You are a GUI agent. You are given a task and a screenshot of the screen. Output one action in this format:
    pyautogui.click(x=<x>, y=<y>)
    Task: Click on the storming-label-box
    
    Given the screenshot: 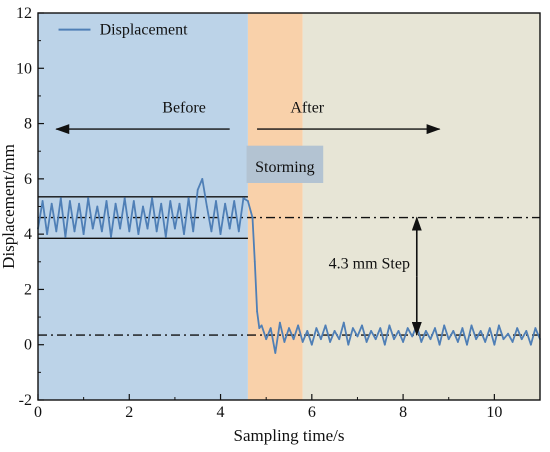 What is the action you would take?
    pyautogui.click(x=285, y=164)
    